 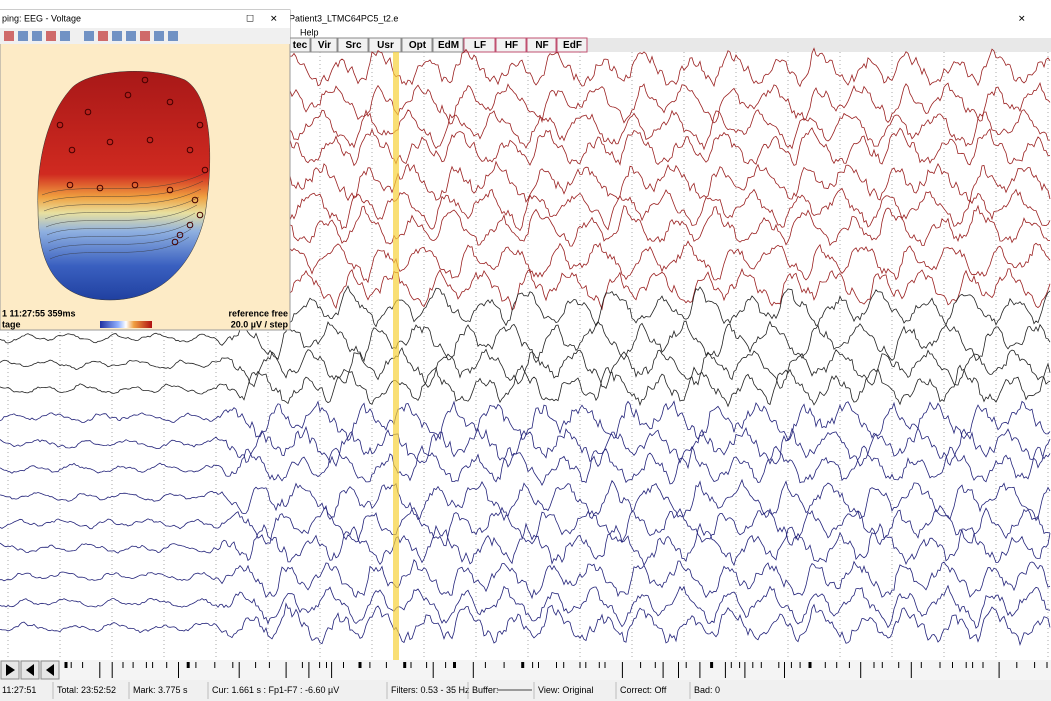 I want to click on navigation-bar, so click(x=525, y=670).